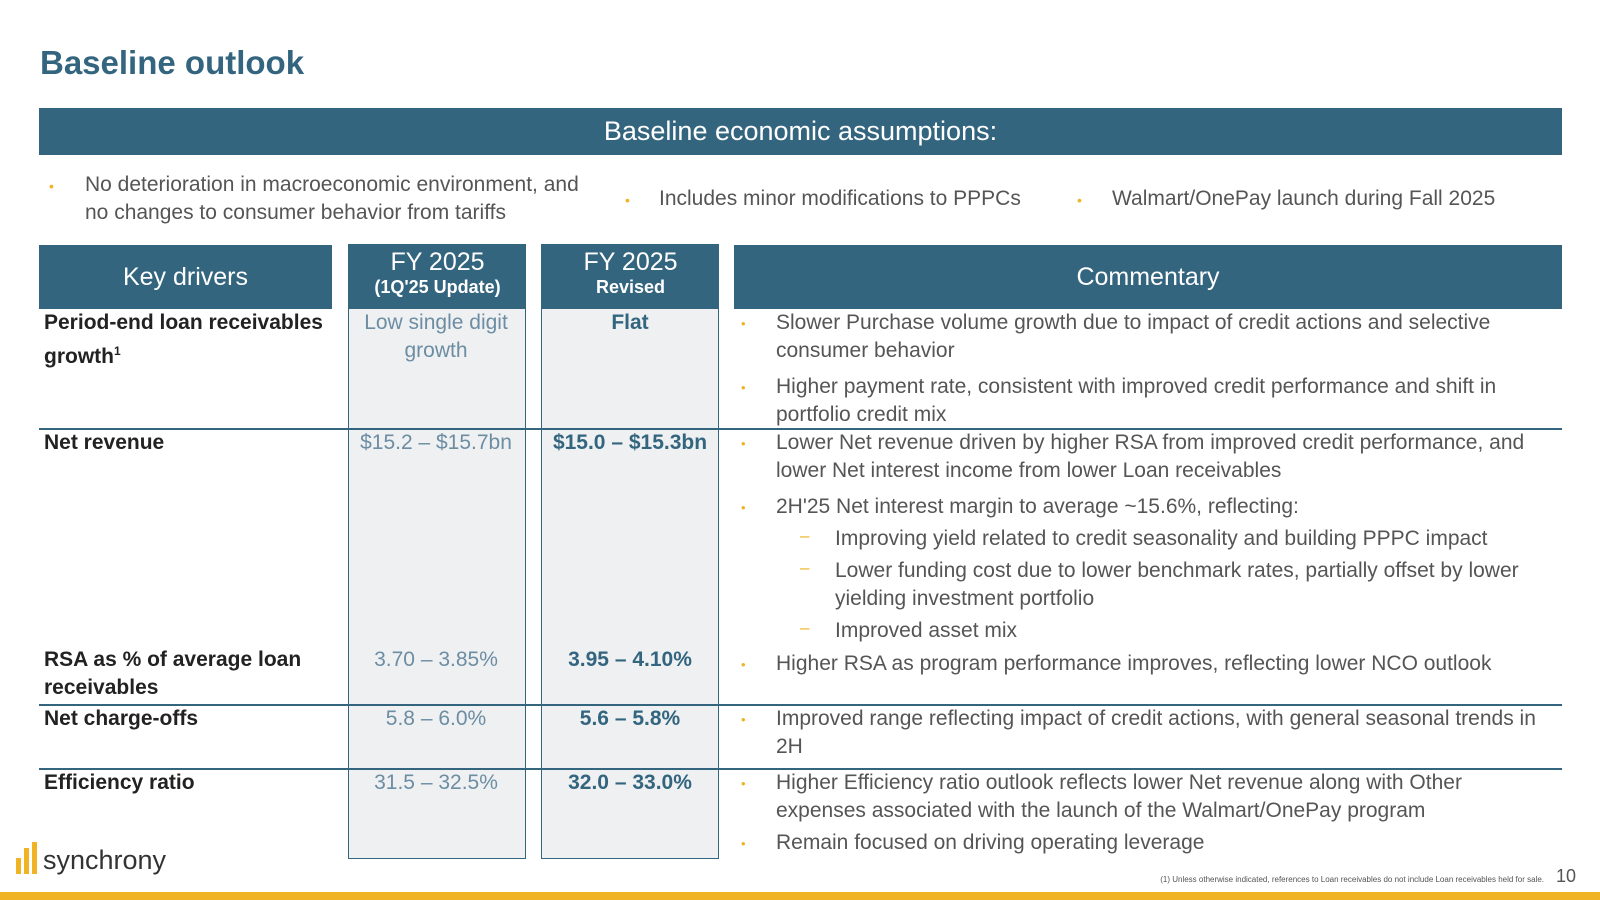  What do you see at coordinates (436, 659) in the screenshot?
I see `prior-value: 3.70 – 3.85%` at bounding box center [436, 659].